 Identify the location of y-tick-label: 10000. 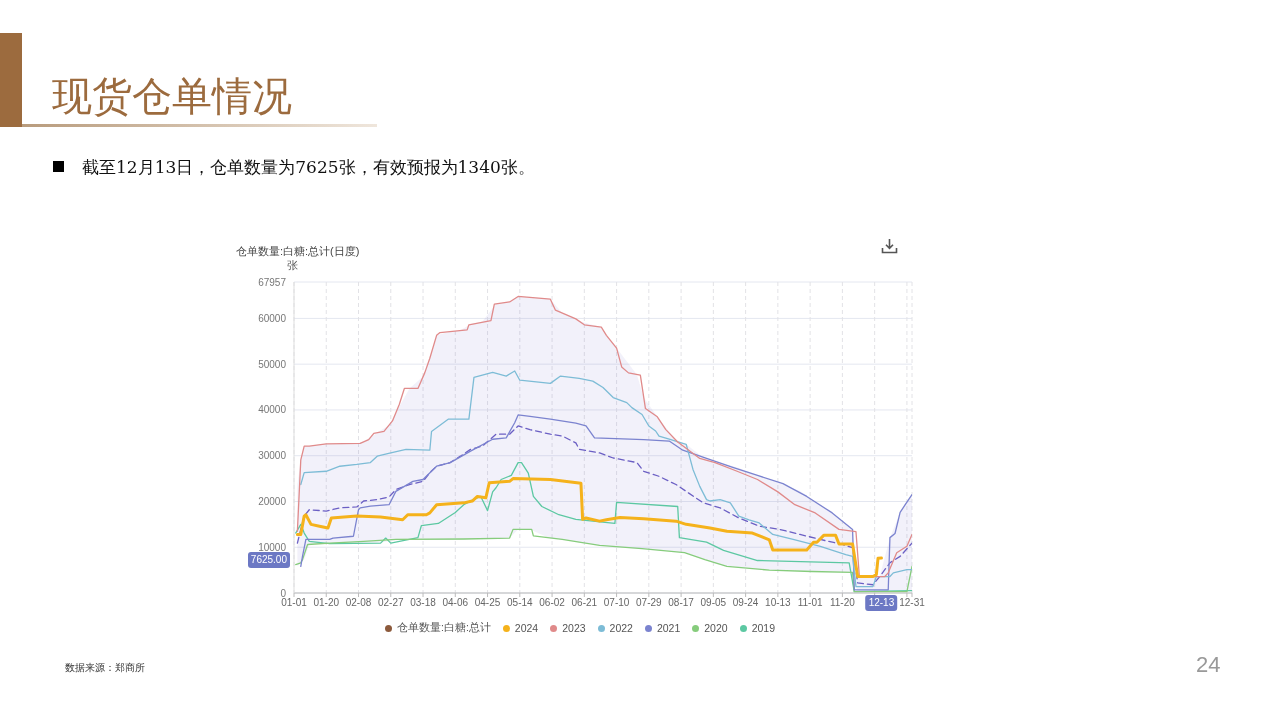
(272, 547).